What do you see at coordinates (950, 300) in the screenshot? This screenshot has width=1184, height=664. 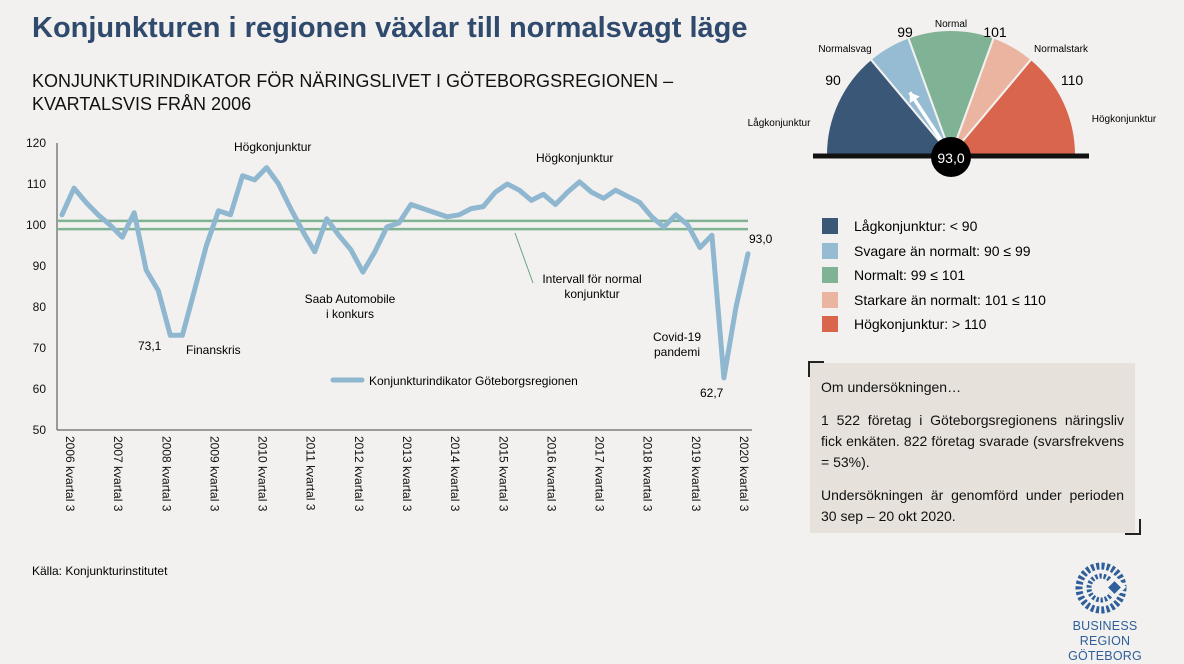 I see `legend-label: Starkare än normalt: 101 ≤ 110` at bounding box center [950, 300].